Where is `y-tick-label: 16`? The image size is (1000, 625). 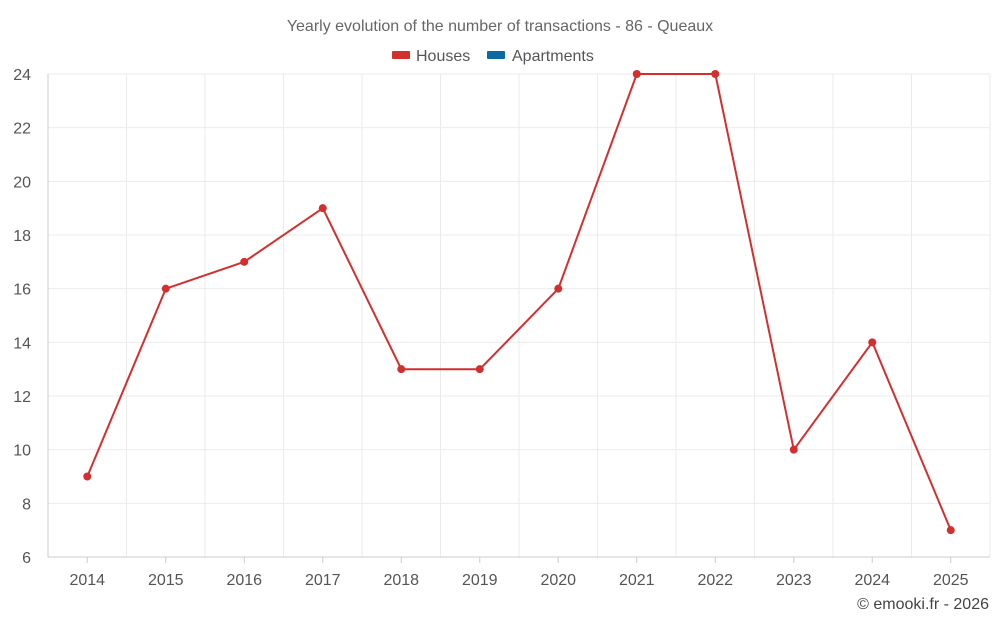
y-tick-label: 16 is located at coordinates (22, 290).